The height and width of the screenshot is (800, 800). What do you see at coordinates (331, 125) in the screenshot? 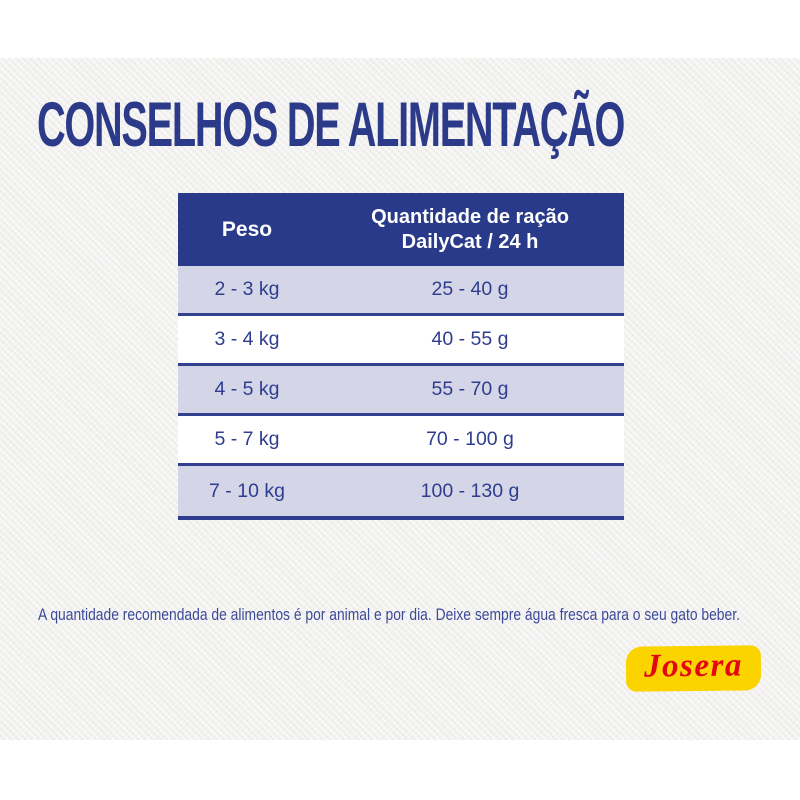
I see `page-title: CONSELHOS DE ALIMENTAÇÃO` at bounding box center [331, 125].